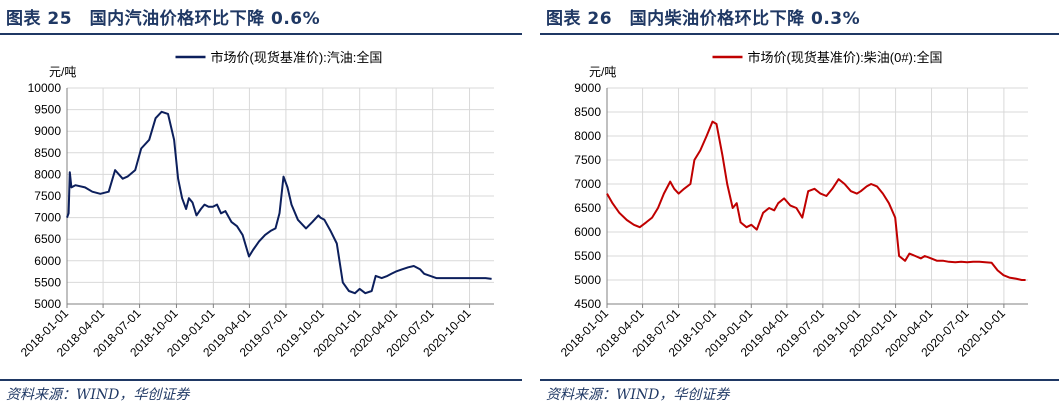  I want to click on source-note-left: 资料来源：WIND，华创证券, so click(98, 395).